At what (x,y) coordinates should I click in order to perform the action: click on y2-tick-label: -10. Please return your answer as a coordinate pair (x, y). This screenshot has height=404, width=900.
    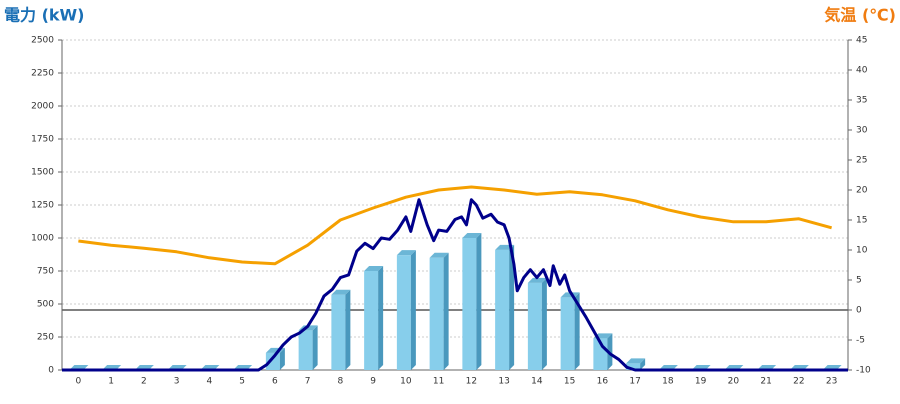
    Looking at the image, I should click on (863, 371).